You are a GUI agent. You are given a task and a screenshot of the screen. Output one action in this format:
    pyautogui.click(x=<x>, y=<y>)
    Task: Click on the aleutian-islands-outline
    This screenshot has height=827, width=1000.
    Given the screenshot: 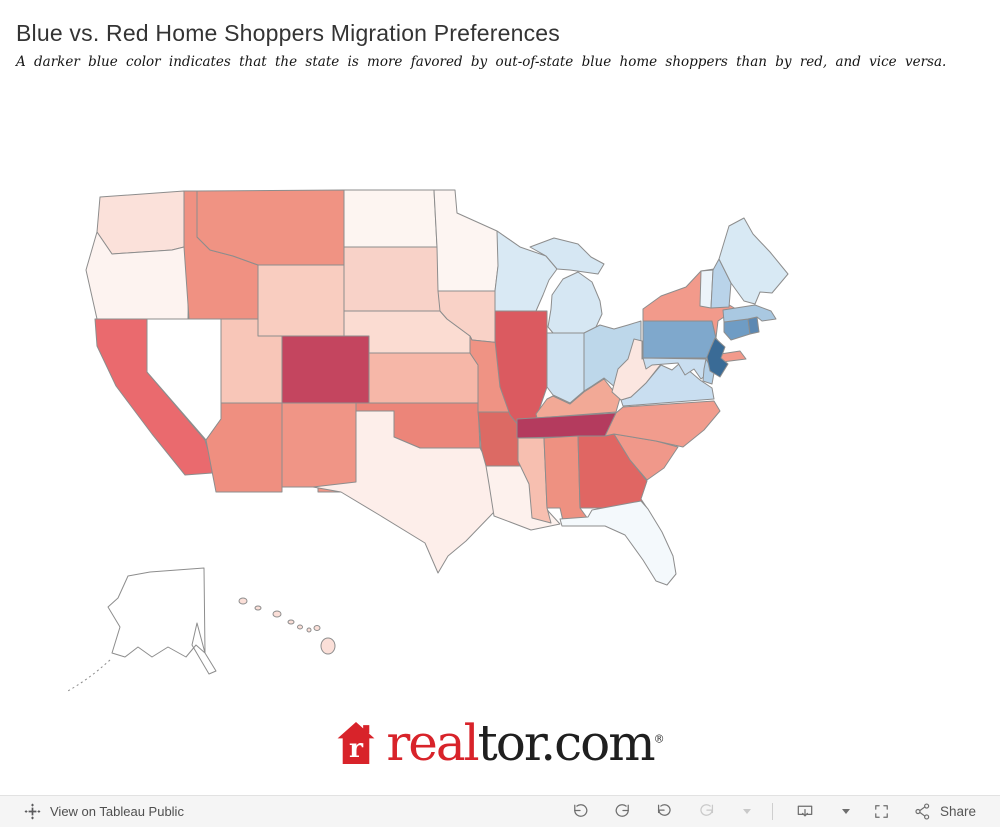 What is the action you would take?
    pyautogui.click(x=88, y=676)
    